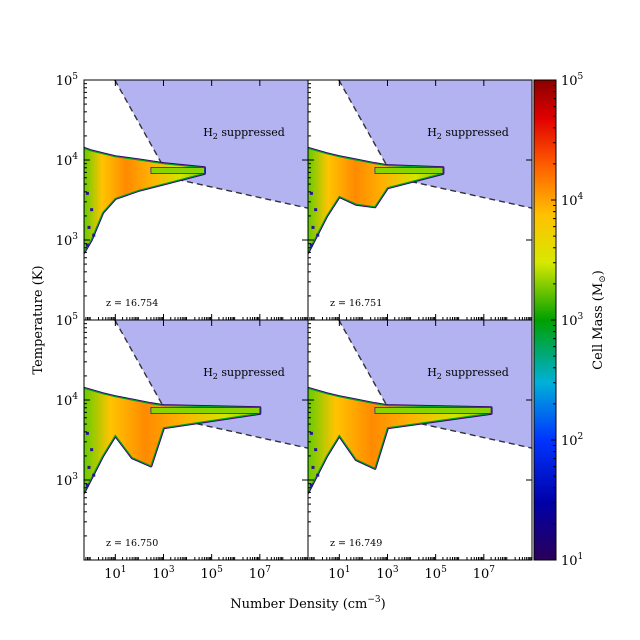 The height and width of the screenshot is (640, 640). I want to click on panel-top-right: H2 suppressed z = 16.751, so click(420, 200).